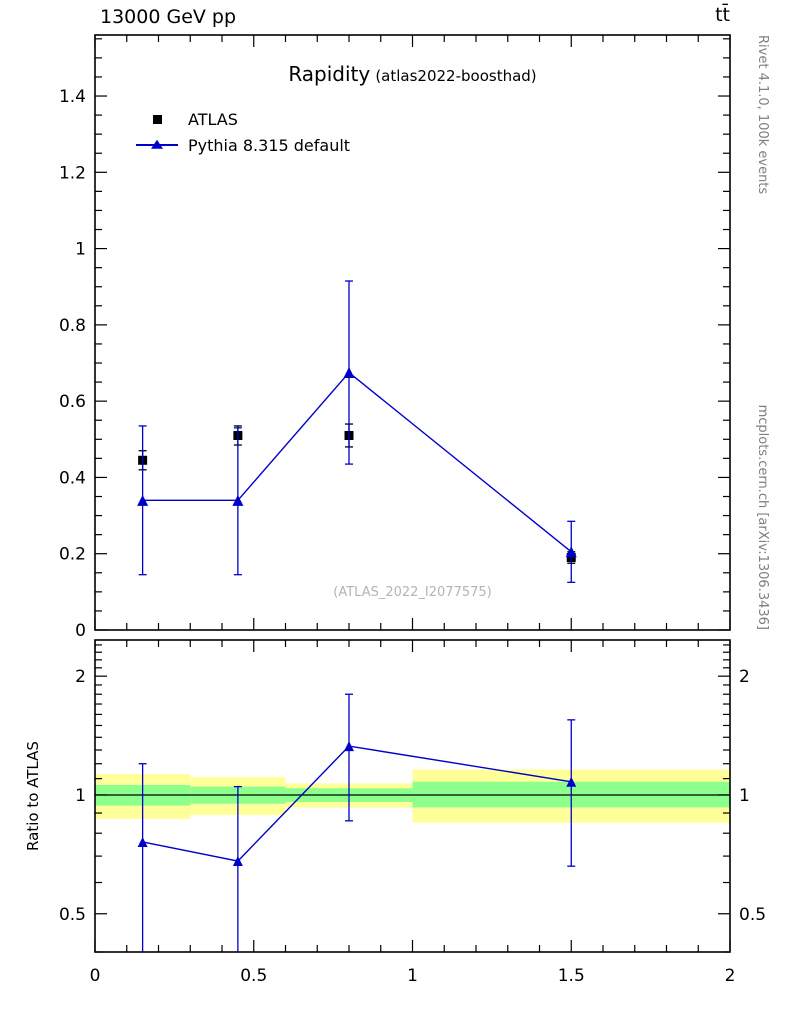  What do you see at coordinates (329, 74) in the screenshot?
I see `observable-title: Rapidity` at bounding box center [329, 74].